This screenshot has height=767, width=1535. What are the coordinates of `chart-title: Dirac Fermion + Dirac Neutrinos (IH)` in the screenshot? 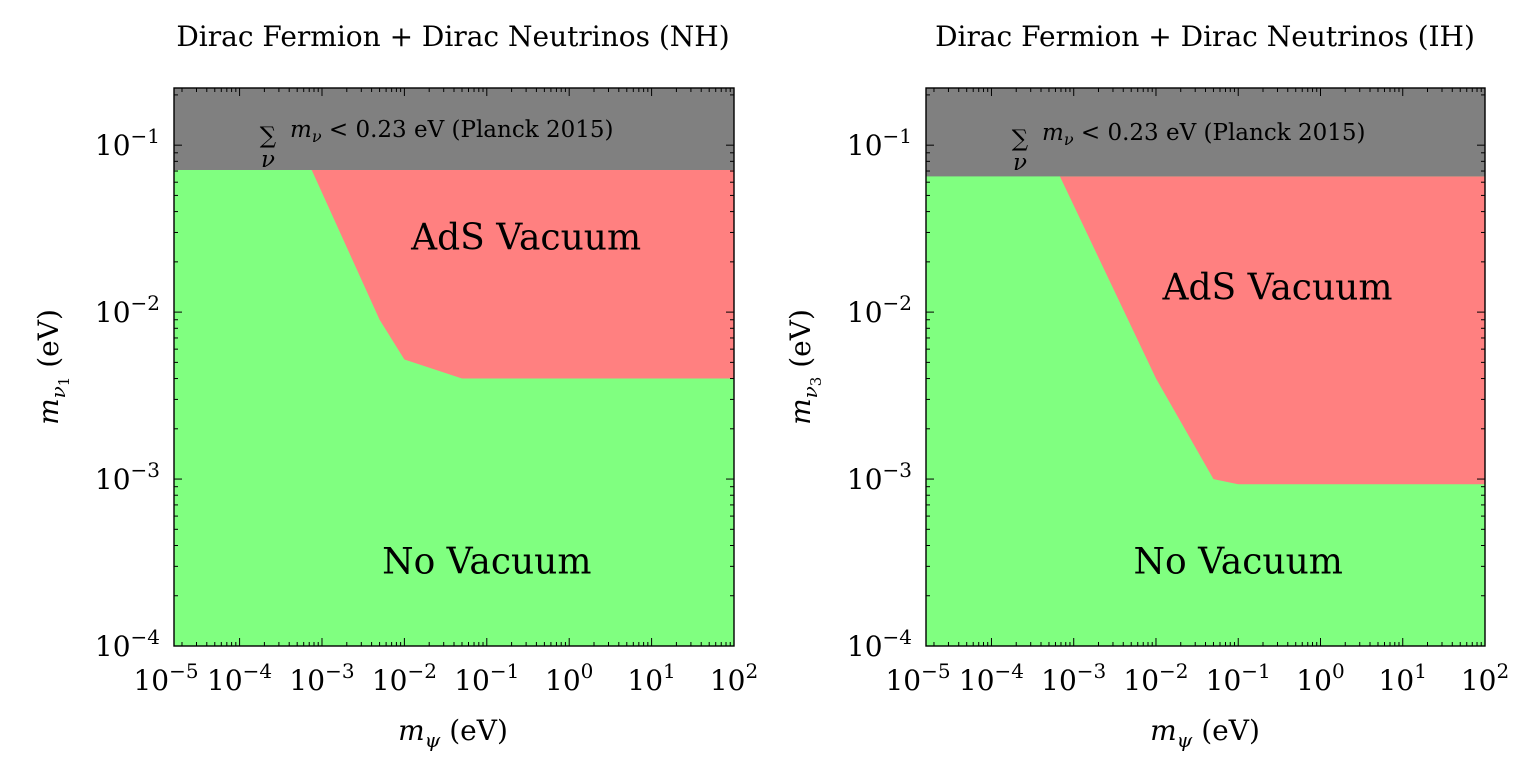 It's located at (1205, 36).